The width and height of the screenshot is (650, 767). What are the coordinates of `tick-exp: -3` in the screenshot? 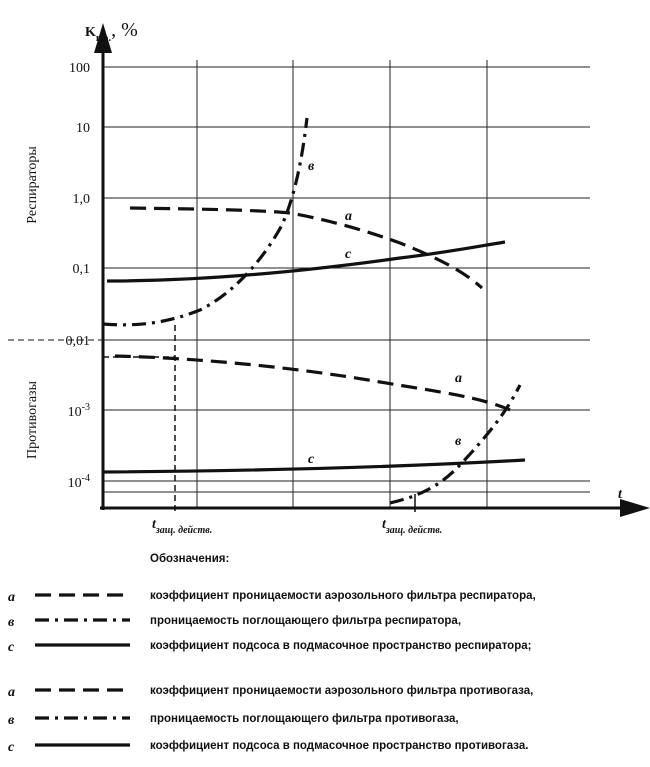 It's located at (86, 407).